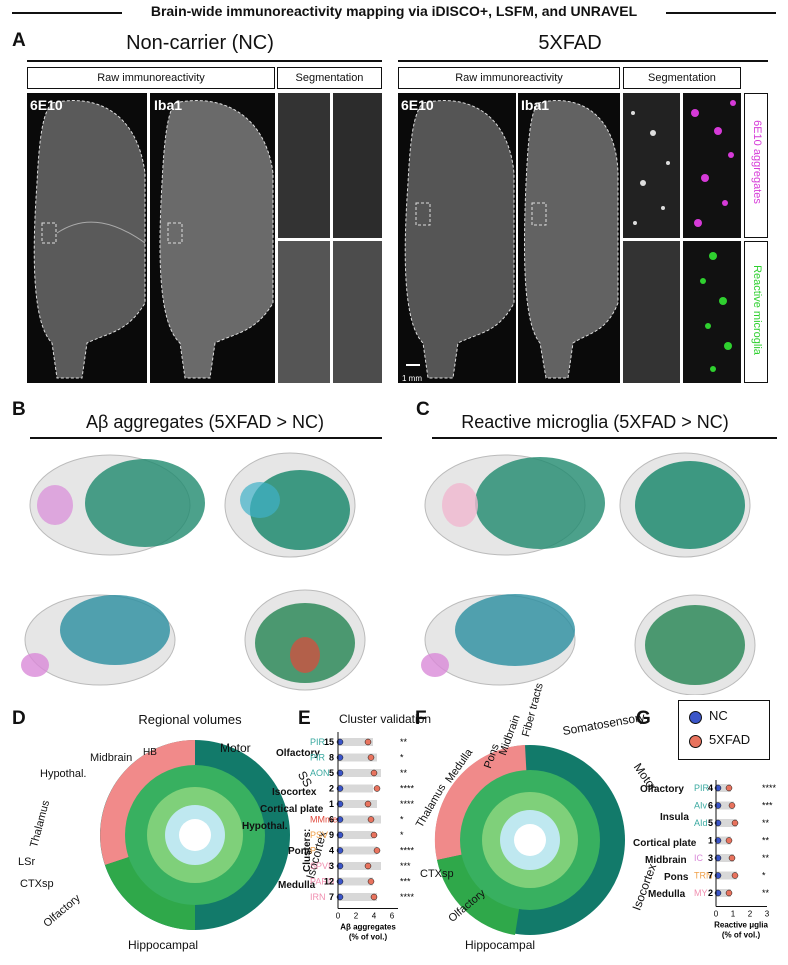 The width and height of the screenshot is (788, 965). Describe the element at coordinates (374, 916) in the screenshot. I see `e-x-tick: 4` at that location.